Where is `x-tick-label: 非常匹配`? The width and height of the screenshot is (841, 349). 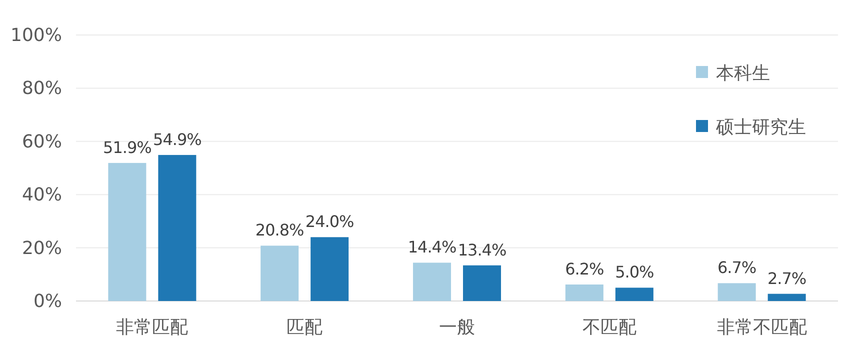
x-tick-label: 非常匹配 is located at coordinates (152, 327).